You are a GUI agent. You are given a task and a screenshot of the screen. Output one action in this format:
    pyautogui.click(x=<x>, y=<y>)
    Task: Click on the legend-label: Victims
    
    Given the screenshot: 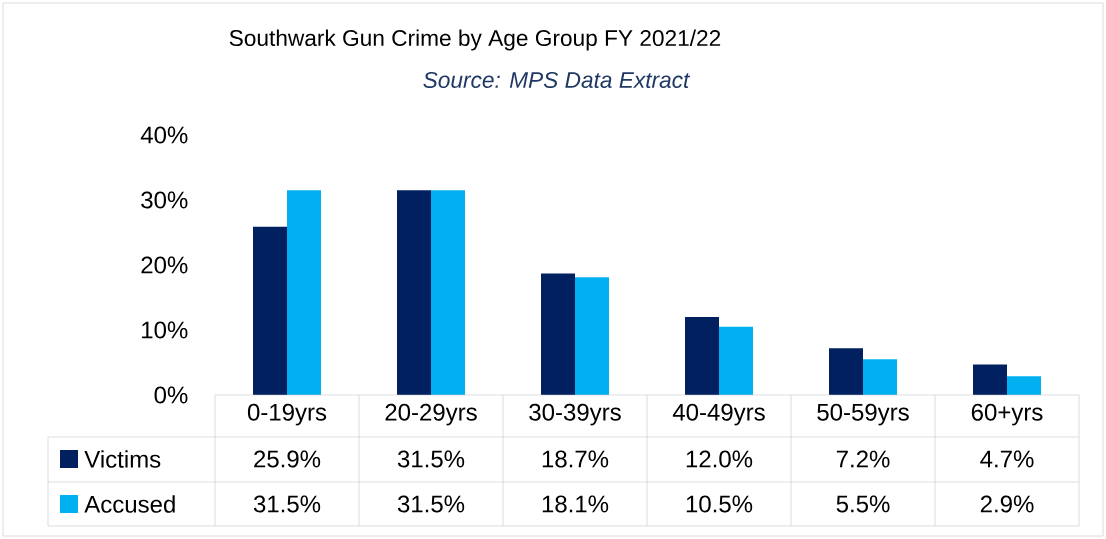 What is the action you would take?
    pyautogui.click(x=122, y=459)
    